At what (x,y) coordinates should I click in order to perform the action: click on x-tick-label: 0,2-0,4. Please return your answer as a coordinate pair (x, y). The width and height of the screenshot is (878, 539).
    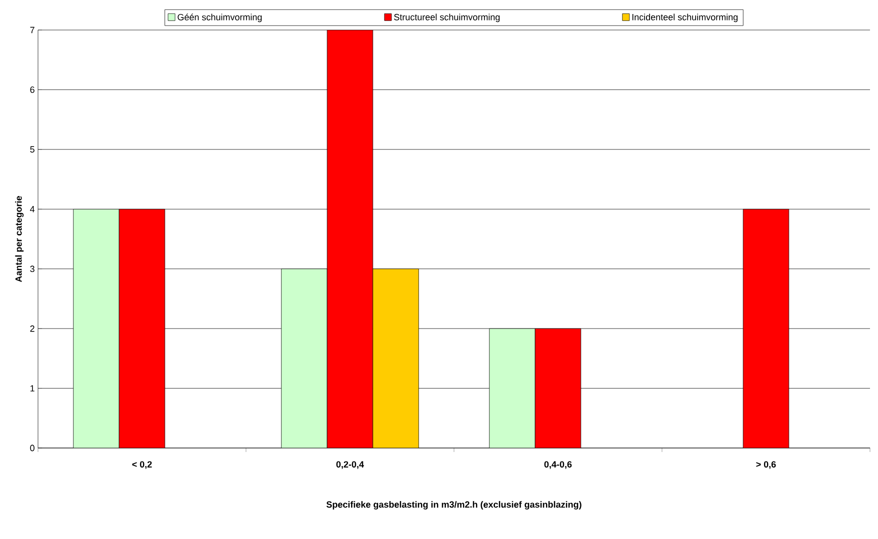
    Looking at the image, I should click on (350, 465).